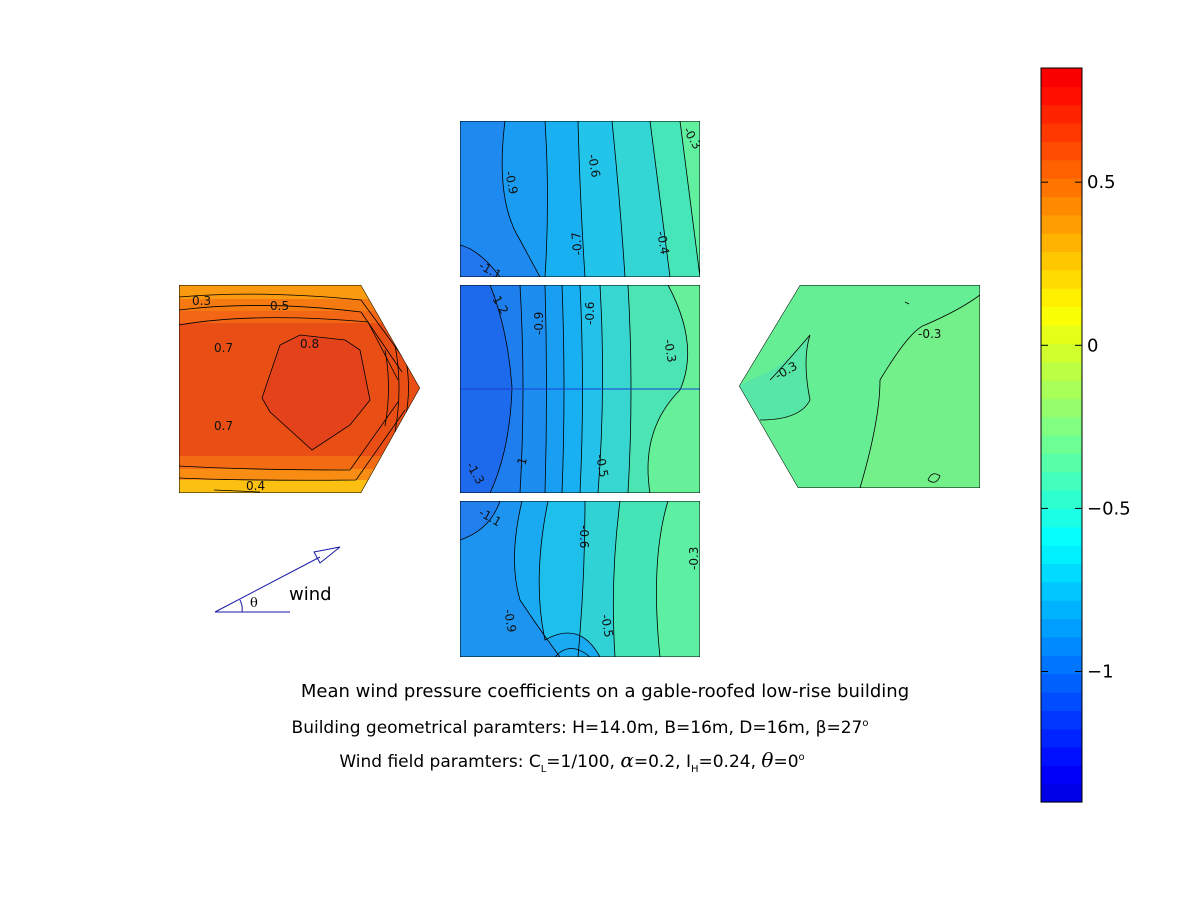  I want to click on contour-label: 0.5, so click(279, 306).